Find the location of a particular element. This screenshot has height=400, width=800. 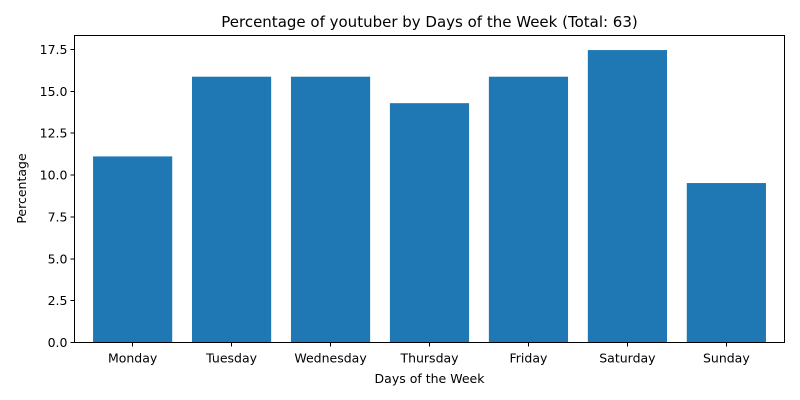

x-tick-label: Sunday is located at coordinates (726, 358).